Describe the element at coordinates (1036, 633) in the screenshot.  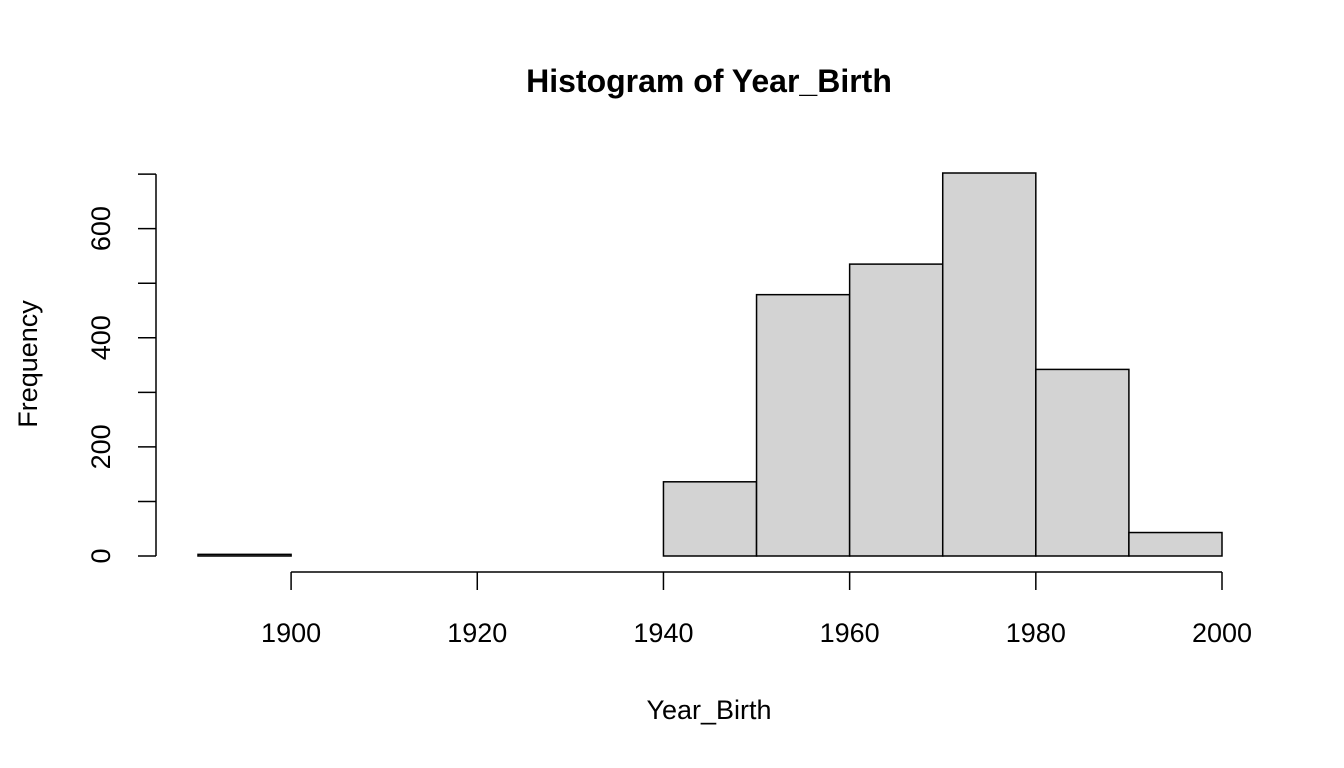
I see `x-tick-label: 1980` at that location.